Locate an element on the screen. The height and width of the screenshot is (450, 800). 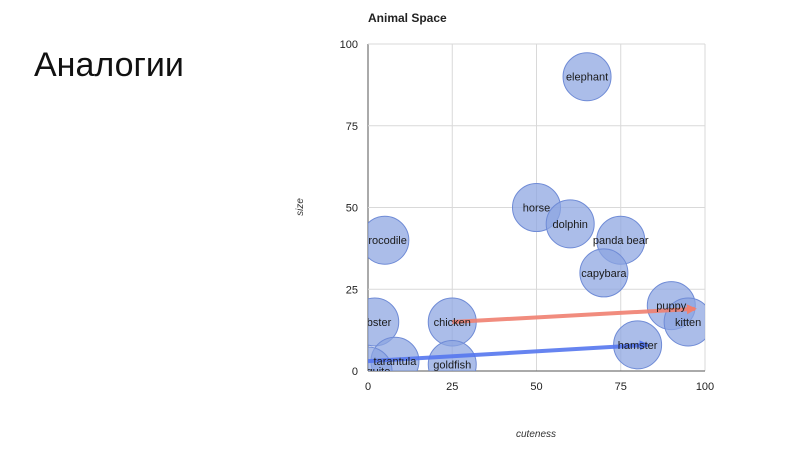
y-tick-label: 75 is located at coordinates (352, 127).